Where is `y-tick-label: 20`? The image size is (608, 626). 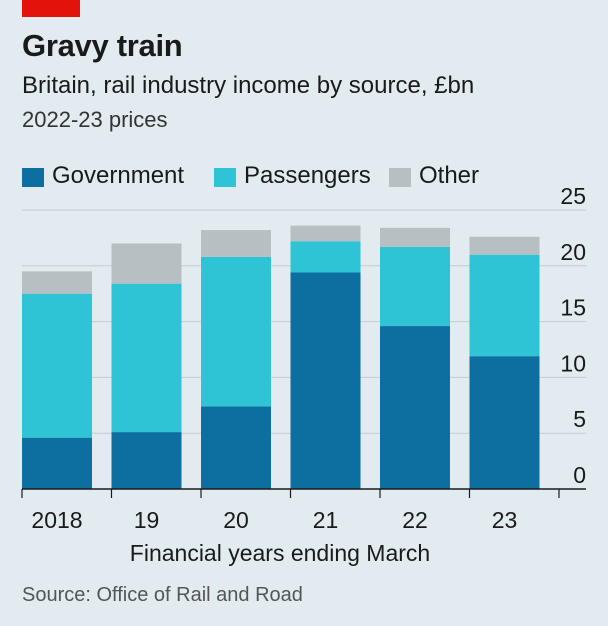 y-tick-label: 20 is located at coordinates (573, 252).